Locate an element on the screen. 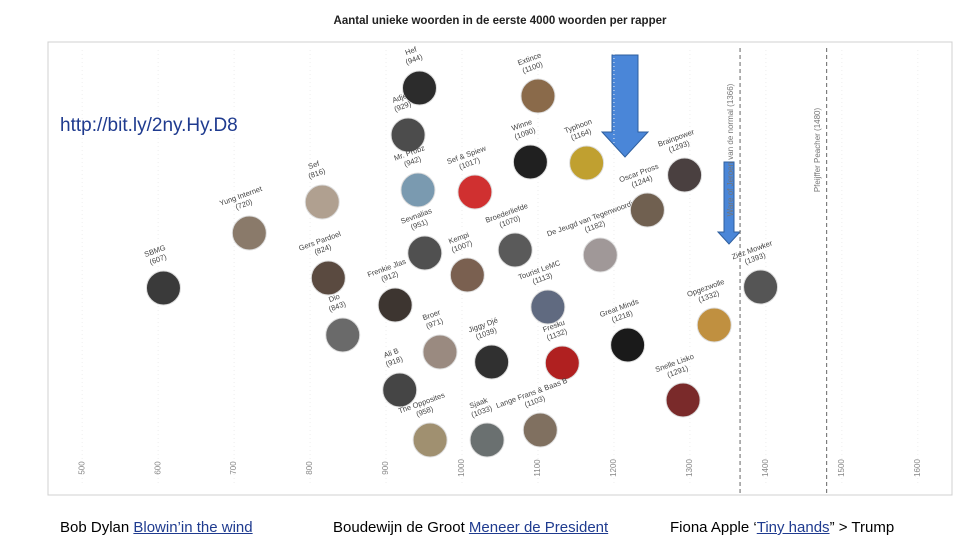 Image resolution: width=960 pixels, height=540 pixels. link: Blowin’in the wind is located at coordinates (193, 527).